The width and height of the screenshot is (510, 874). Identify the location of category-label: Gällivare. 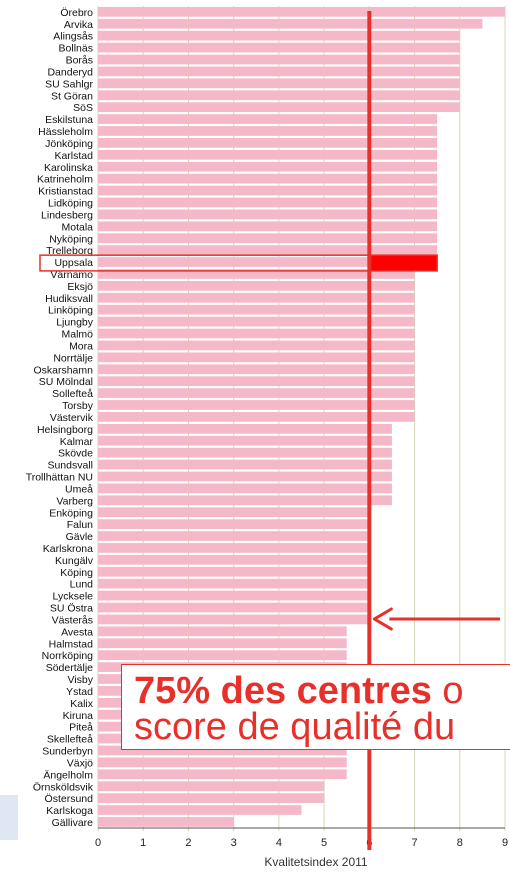
(73, 823).